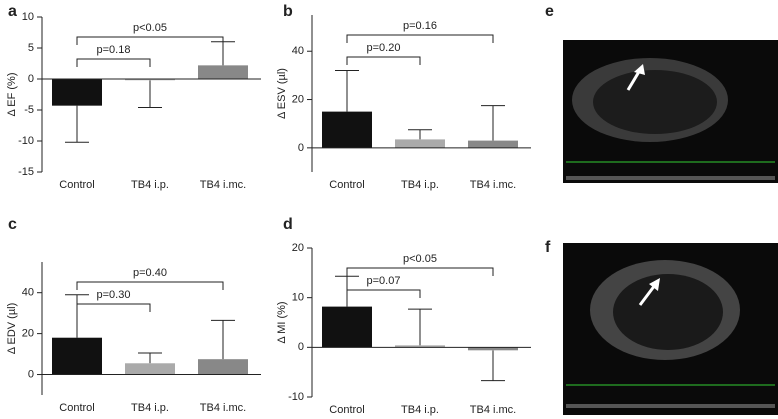 Image resolution: width=778 pixels, height=419 pixels. I want to click on panel-label: a, so click(12, 11).